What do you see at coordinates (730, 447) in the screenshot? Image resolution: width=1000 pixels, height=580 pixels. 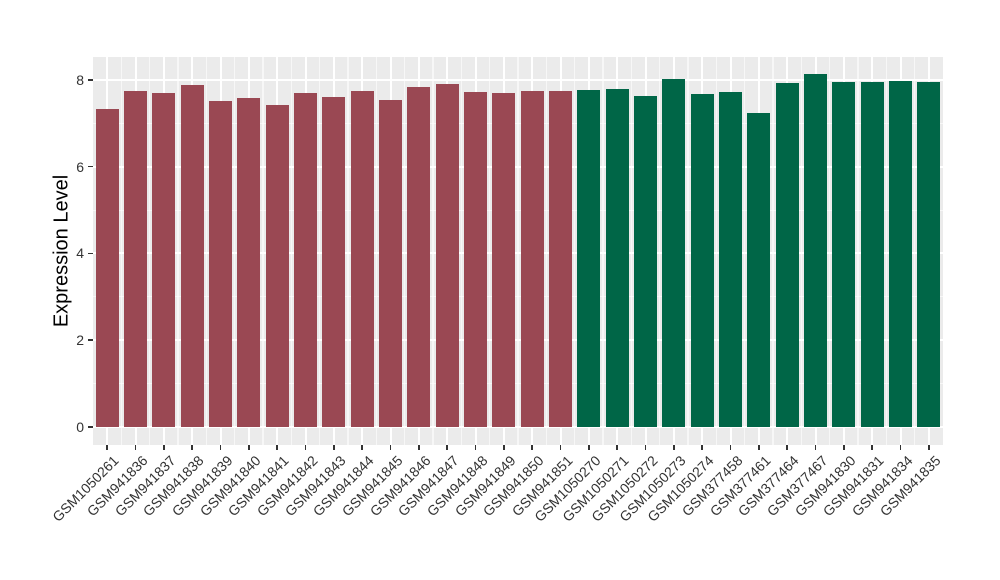 I see `x-tick-GSM377458` at bounding box center [730, 447].